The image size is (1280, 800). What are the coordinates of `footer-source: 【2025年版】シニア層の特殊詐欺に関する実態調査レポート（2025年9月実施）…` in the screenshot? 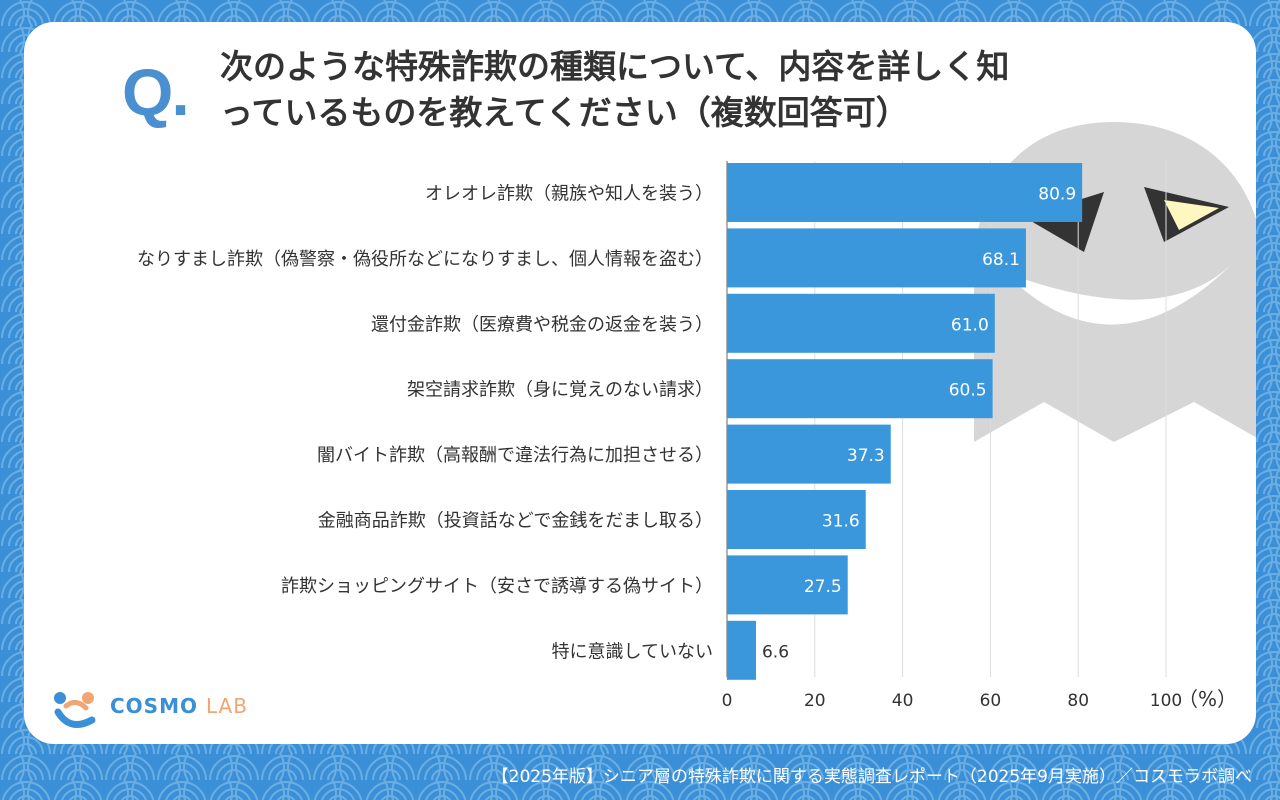 It's located at (871, 777).